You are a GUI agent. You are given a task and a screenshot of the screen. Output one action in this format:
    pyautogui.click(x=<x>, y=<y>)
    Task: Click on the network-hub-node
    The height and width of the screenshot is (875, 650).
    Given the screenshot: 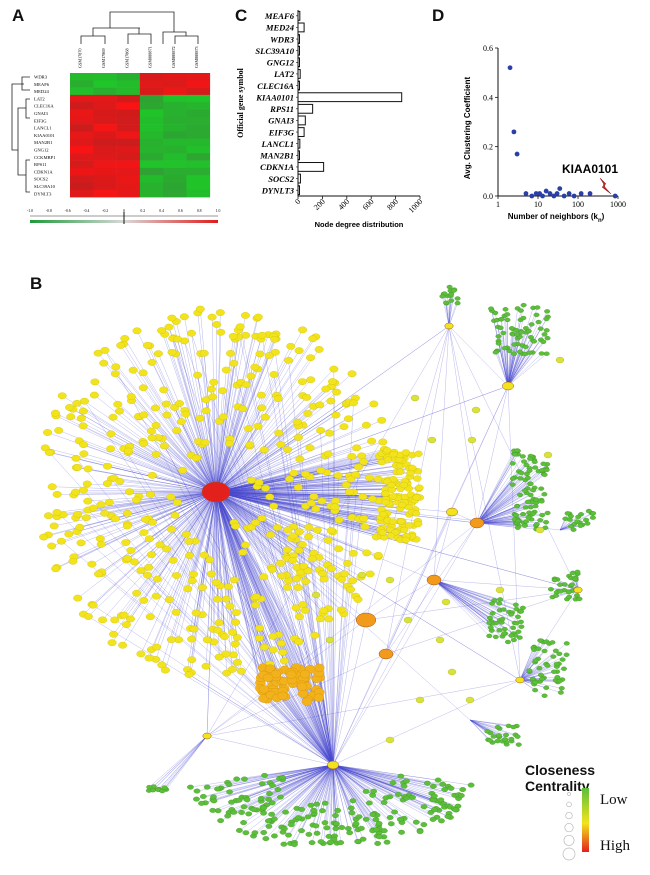 What is the action you would take?
    pyautogui.click(x=520, y=680)
    